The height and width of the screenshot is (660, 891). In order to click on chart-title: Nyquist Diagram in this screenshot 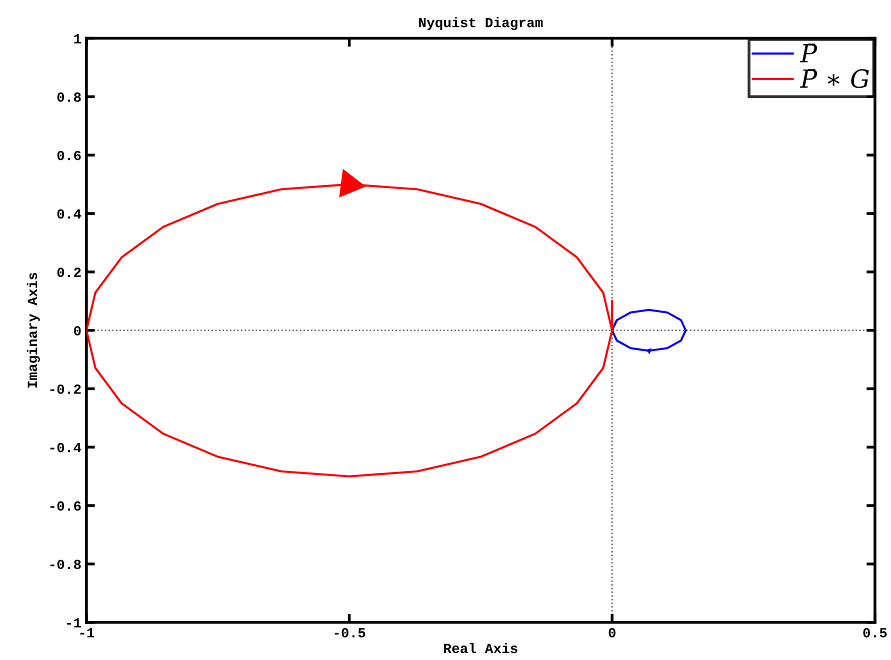, I will do `click(481, 23)`.